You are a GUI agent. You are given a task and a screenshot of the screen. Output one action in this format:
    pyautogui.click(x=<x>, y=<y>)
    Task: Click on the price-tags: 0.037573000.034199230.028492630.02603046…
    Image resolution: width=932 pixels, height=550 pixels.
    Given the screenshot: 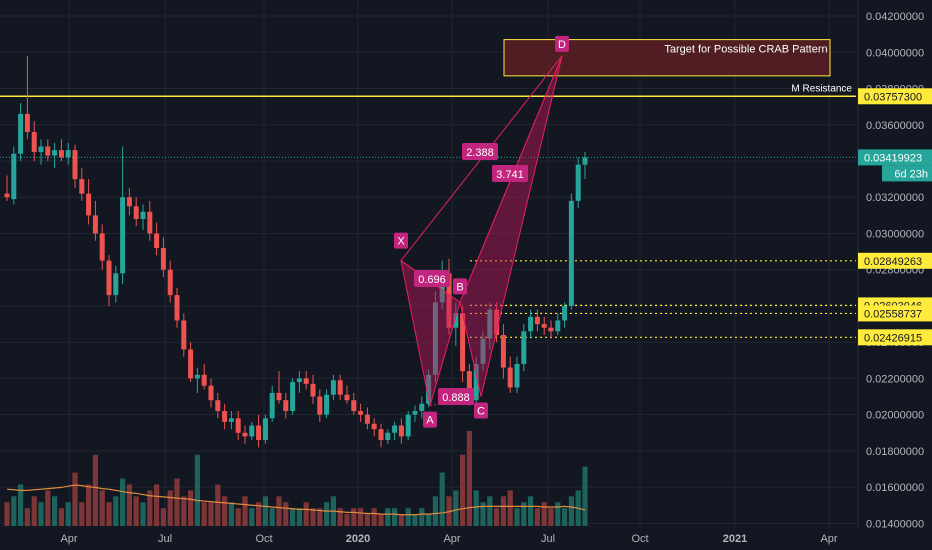 What is the action you would take?
    pyautogui.click(x=895, y=217)
    